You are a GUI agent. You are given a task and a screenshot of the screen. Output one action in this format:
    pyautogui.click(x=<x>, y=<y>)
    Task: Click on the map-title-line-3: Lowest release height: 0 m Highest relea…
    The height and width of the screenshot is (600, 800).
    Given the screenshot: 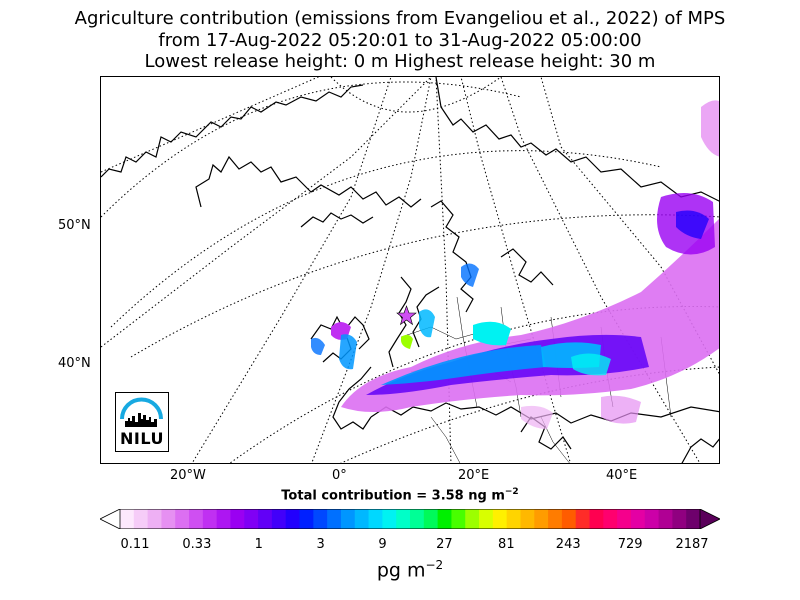 What is the action you would take?
    pyautogui.click(x=400, y=61)
    